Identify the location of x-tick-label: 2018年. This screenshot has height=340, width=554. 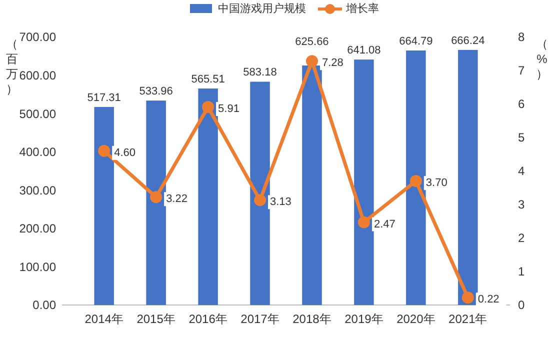
(312, 319).